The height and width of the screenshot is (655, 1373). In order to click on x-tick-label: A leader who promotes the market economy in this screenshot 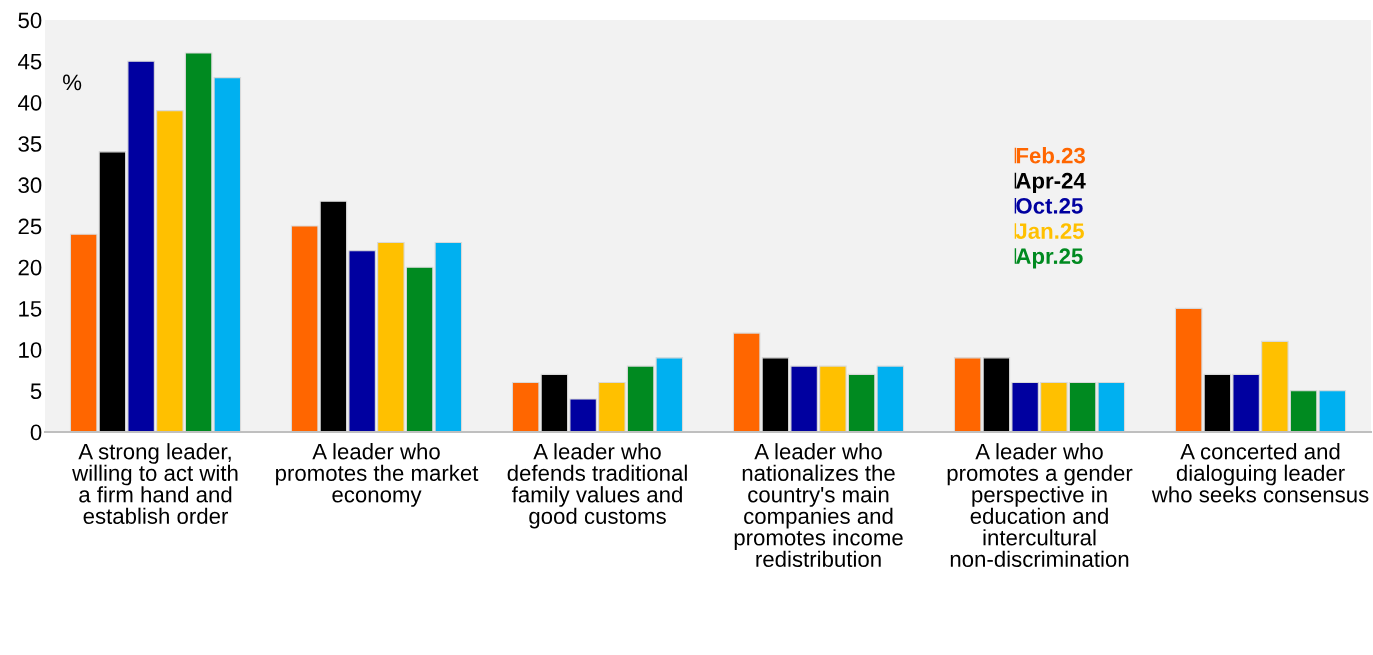, I will do `click(377, 475)`.